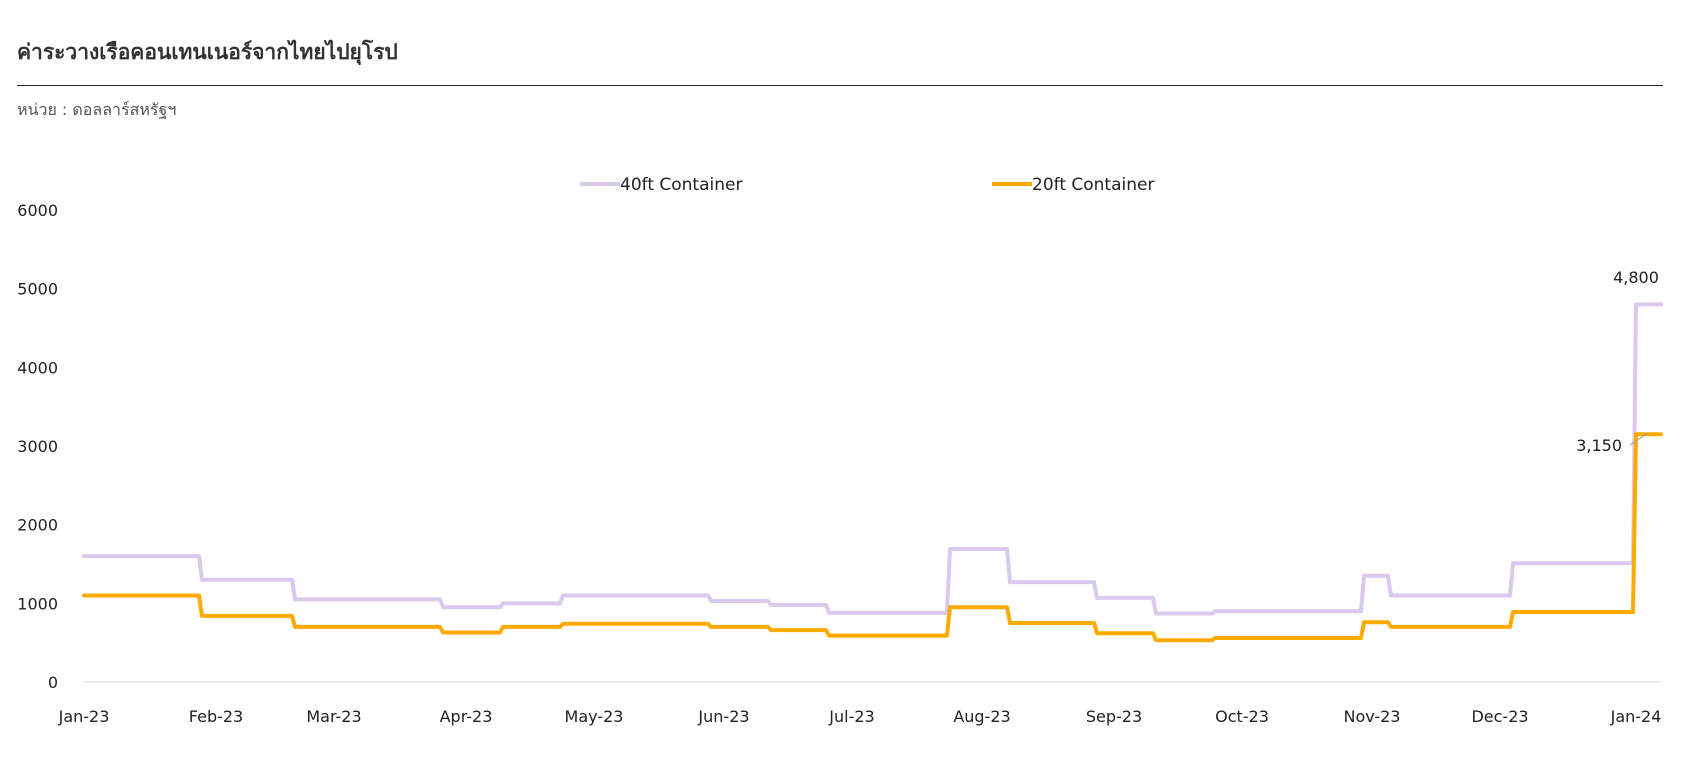 The height and width of the screenshot is (768, 1684). I want to click on data-label-20ft: 3,150, so click(1599, 445).